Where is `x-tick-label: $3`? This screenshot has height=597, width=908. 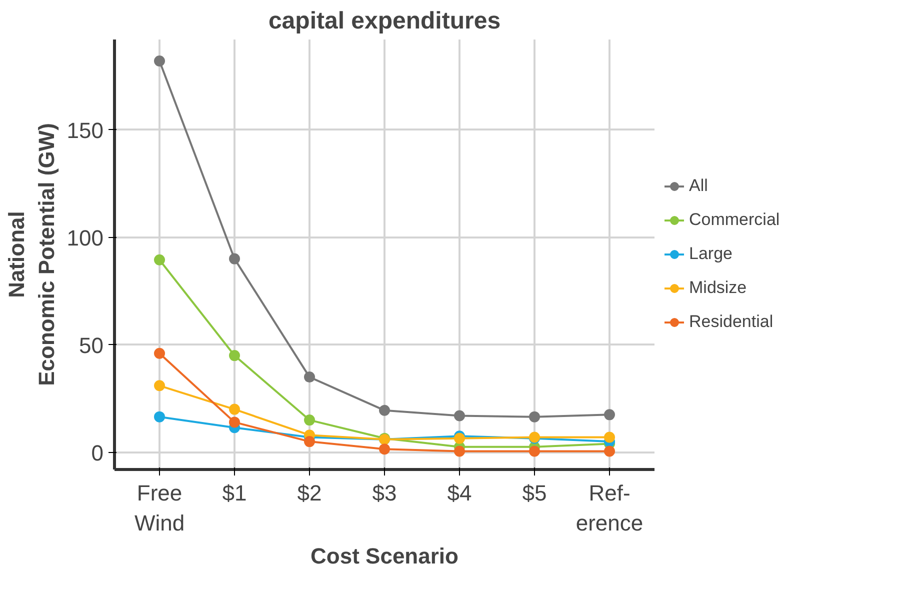
x-tick-label: $3 is located at coordinates (384, 493).